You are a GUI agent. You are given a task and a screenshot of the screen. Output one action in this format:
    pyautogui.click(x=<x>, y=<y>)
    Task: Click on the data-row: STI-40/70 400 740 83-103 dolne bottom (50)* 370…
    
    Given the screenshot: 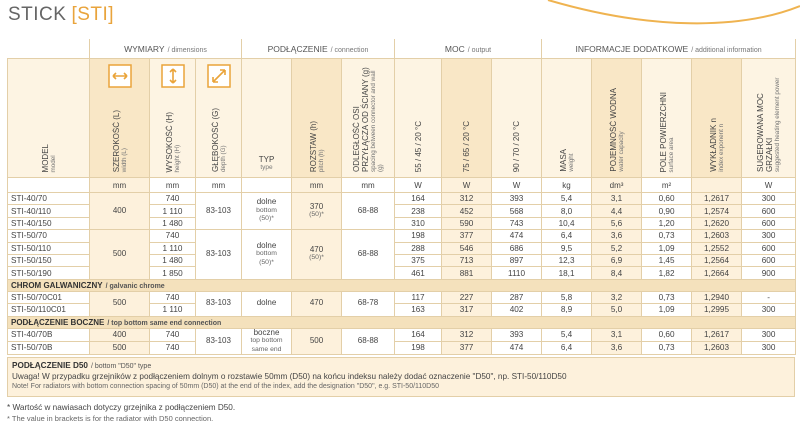 What is the action you would take?
    pyautogui.click(x=402, y=211)
    